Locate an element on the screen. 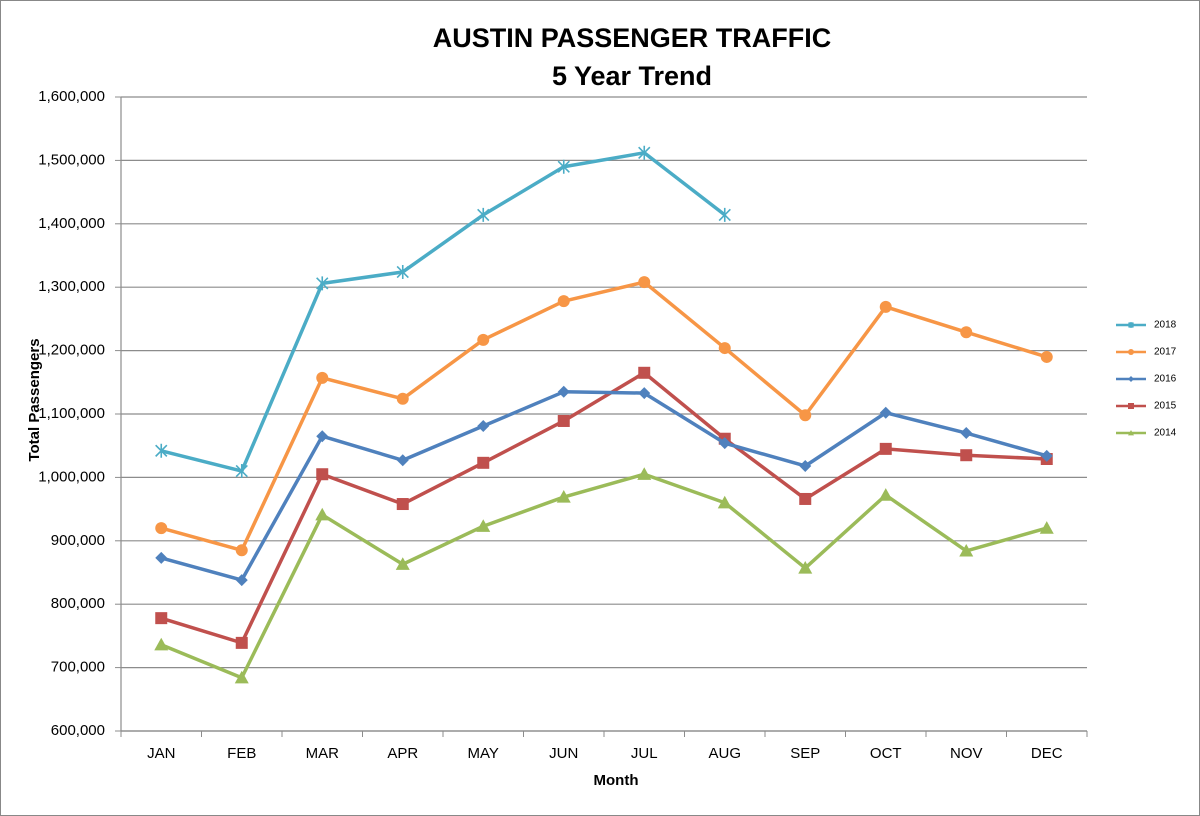 The image size is (1200, 816). x-tick-label: JUN is located at coordinates (563, 753).